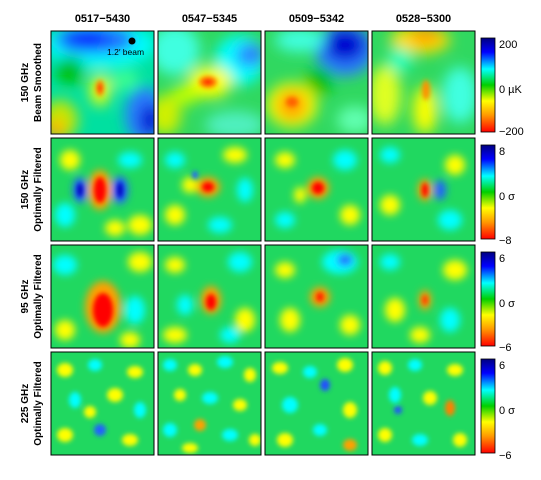  Describe the element at coordinates (132, 41) in the screenshot. I see `beam-marker` at that location.